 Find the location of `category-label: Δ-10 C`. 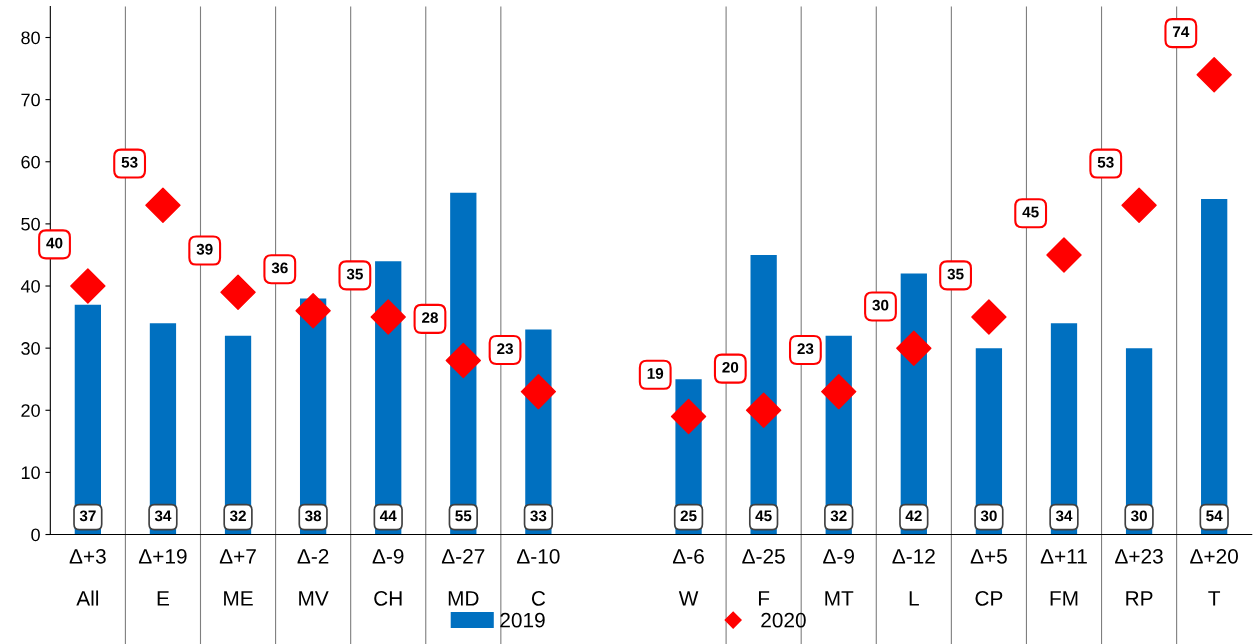

category-label: Δ-10 C is located at coordinates (538, 577).